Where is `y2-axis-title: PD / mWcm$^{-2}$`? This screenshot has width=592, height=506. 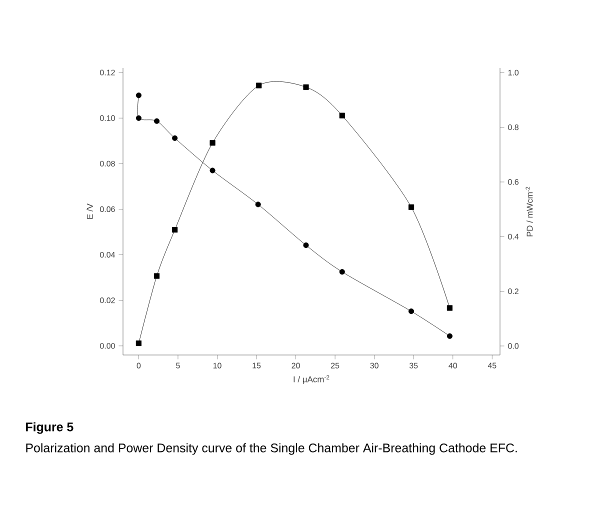 y2-axis-title: PD / mWcm$^{-2}$ is located at coordinates (529, 211).